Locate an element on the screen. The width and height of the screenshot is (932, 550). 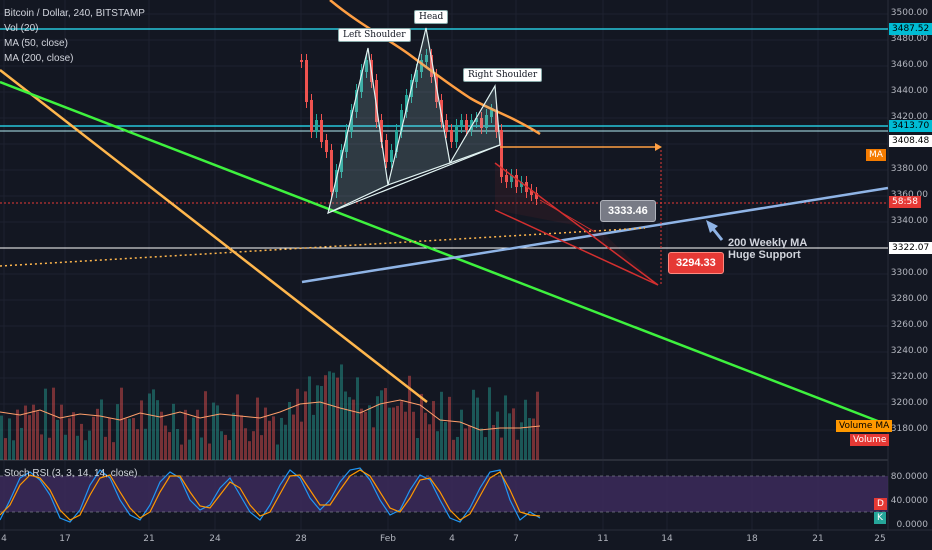
price-axis-label: 3240.00 is located at coordinates (909, 351).